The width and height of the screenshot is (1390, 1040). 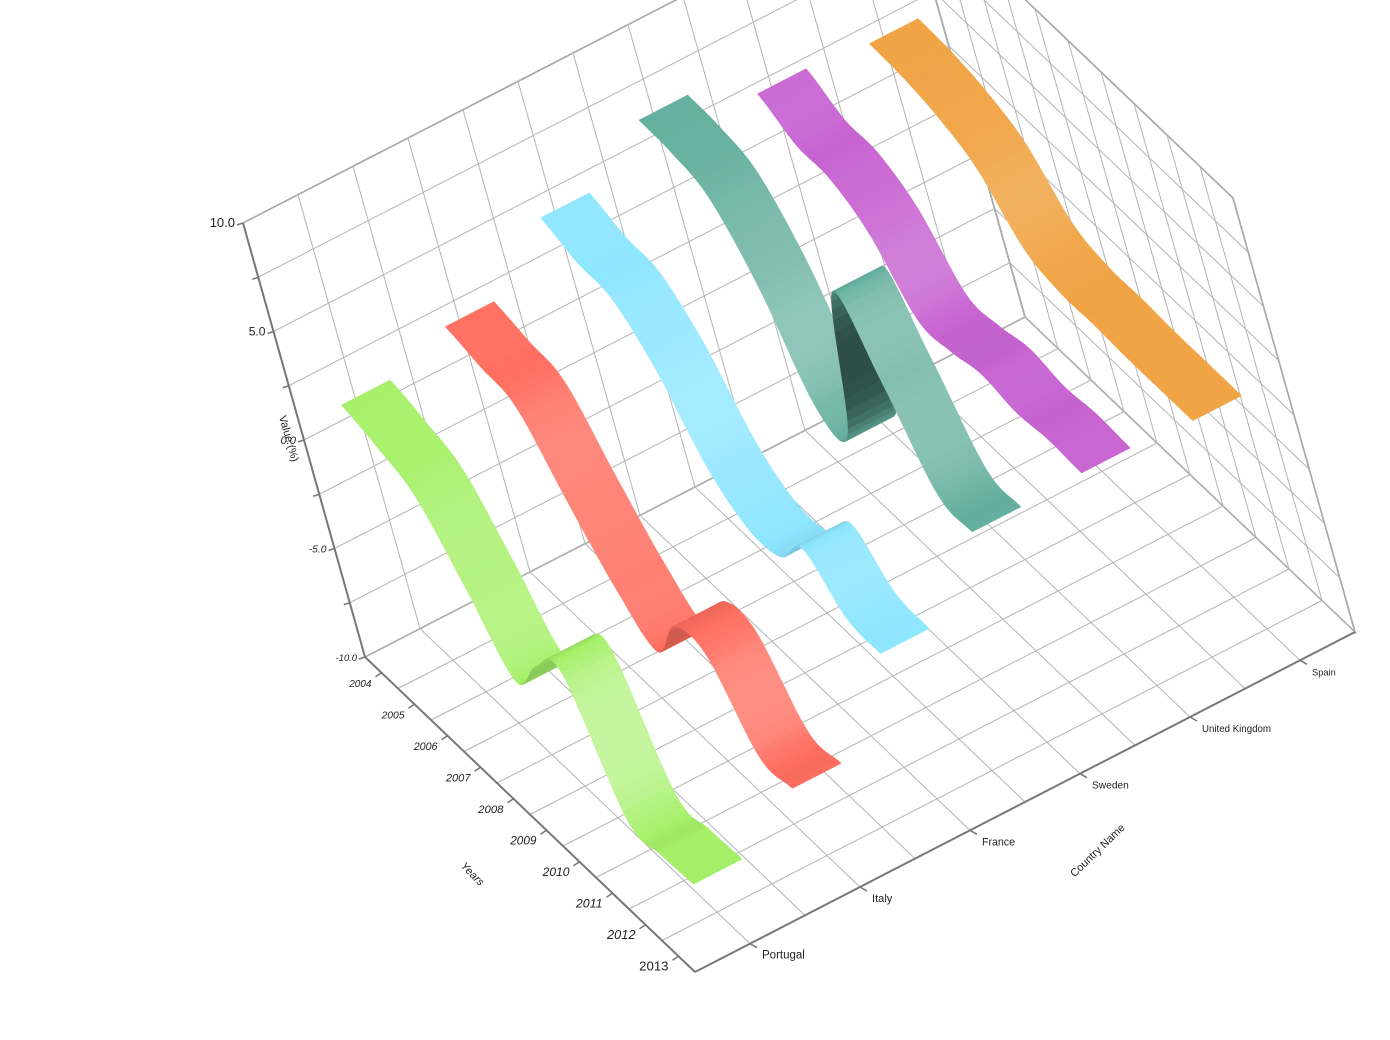 What do you see at coordinates (589, 903) in the screenshot?
I see `year-tick-label: 2011` at bounding box center [589, 903].